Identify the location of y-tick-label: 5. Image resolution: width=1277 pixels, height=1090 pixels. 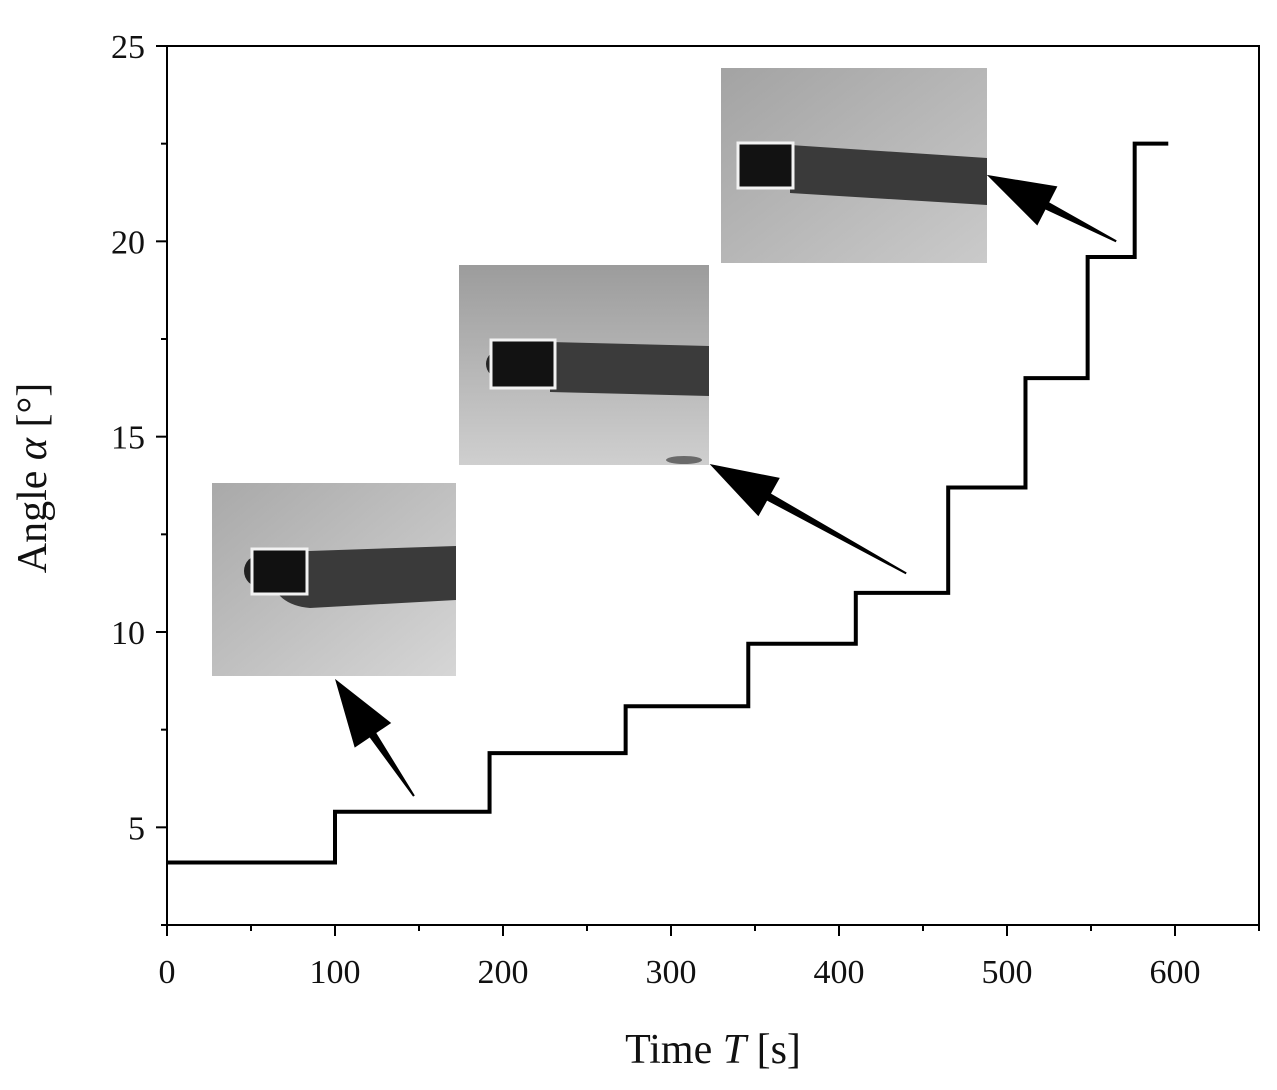
(136, 828).